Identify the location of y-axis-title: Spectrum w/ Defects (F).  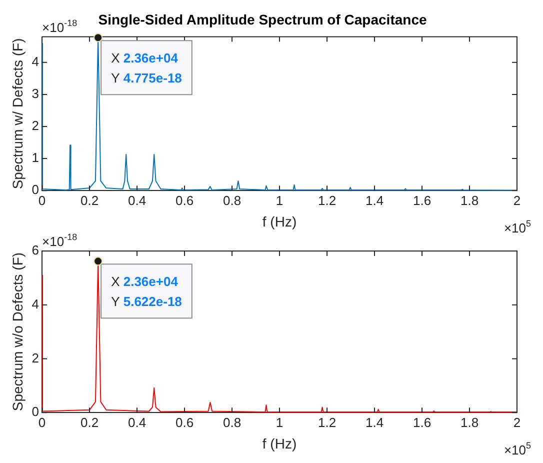
(17, 114).